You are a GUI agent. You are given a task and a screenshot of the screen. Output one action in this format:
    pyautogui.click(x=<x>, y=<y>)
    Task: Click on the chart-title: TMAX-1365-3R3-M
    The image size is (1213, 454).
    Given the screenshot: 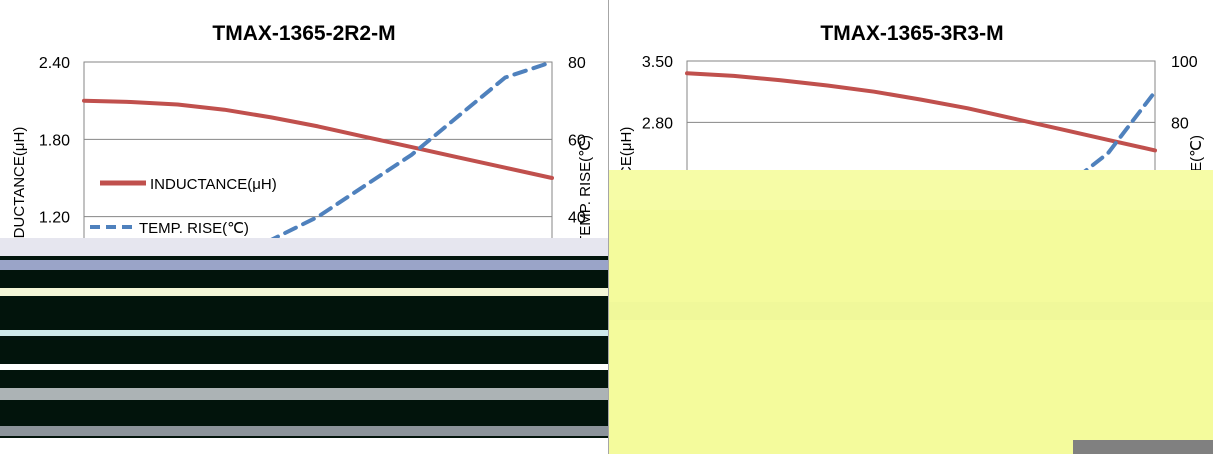 What is the action you would take?
    pyautogui.click(x=911, y=33)
    